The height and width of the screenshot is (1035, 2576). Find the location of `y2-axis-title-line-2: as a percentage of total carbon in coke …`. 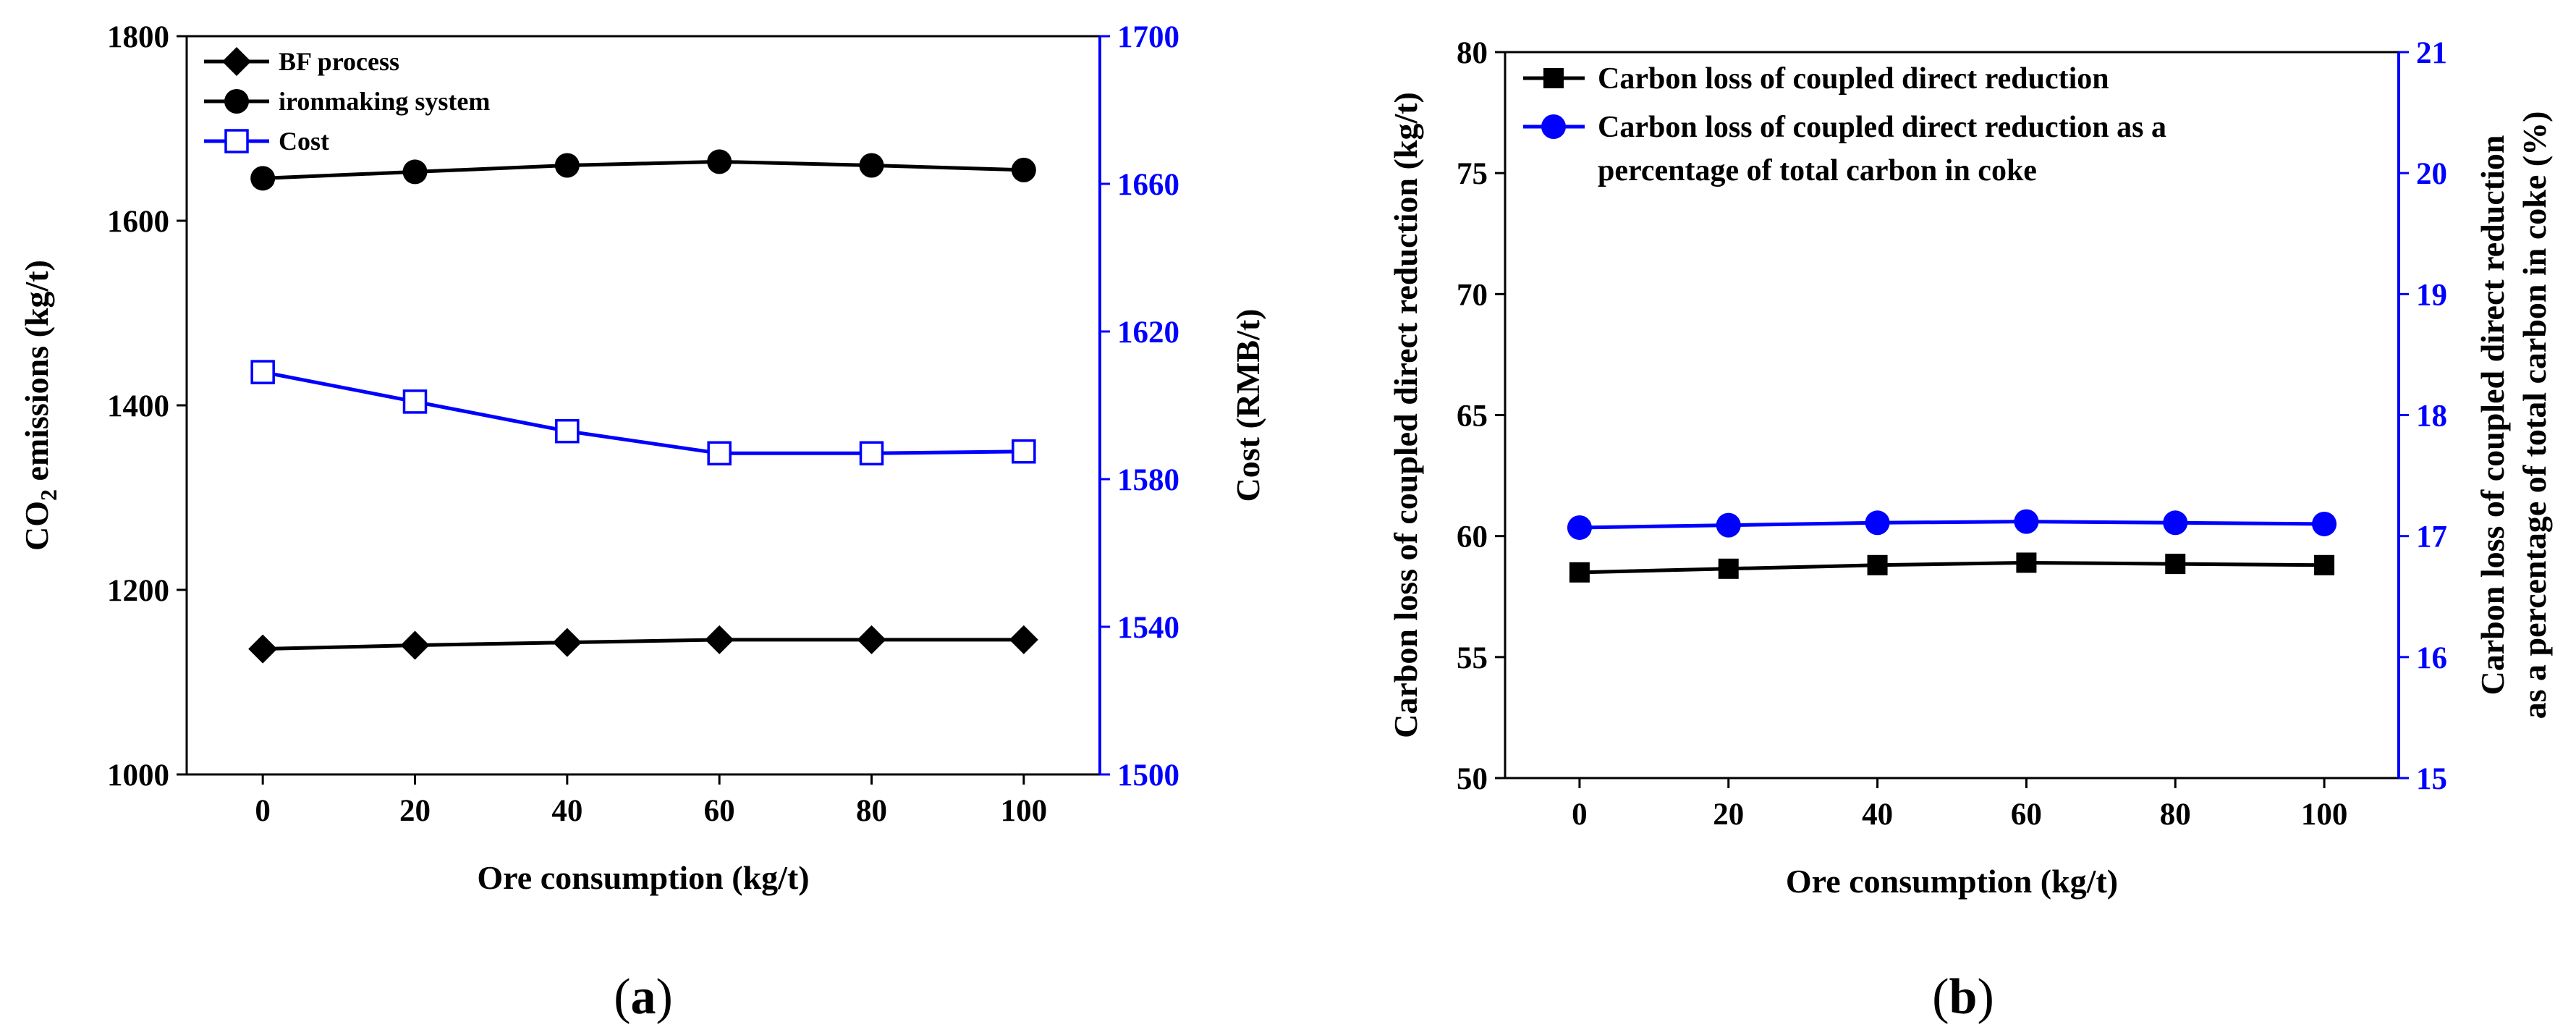

y2-axis-title-line-2: as a percentage of total carbon in coke … is located at coordinates (2534, 415).